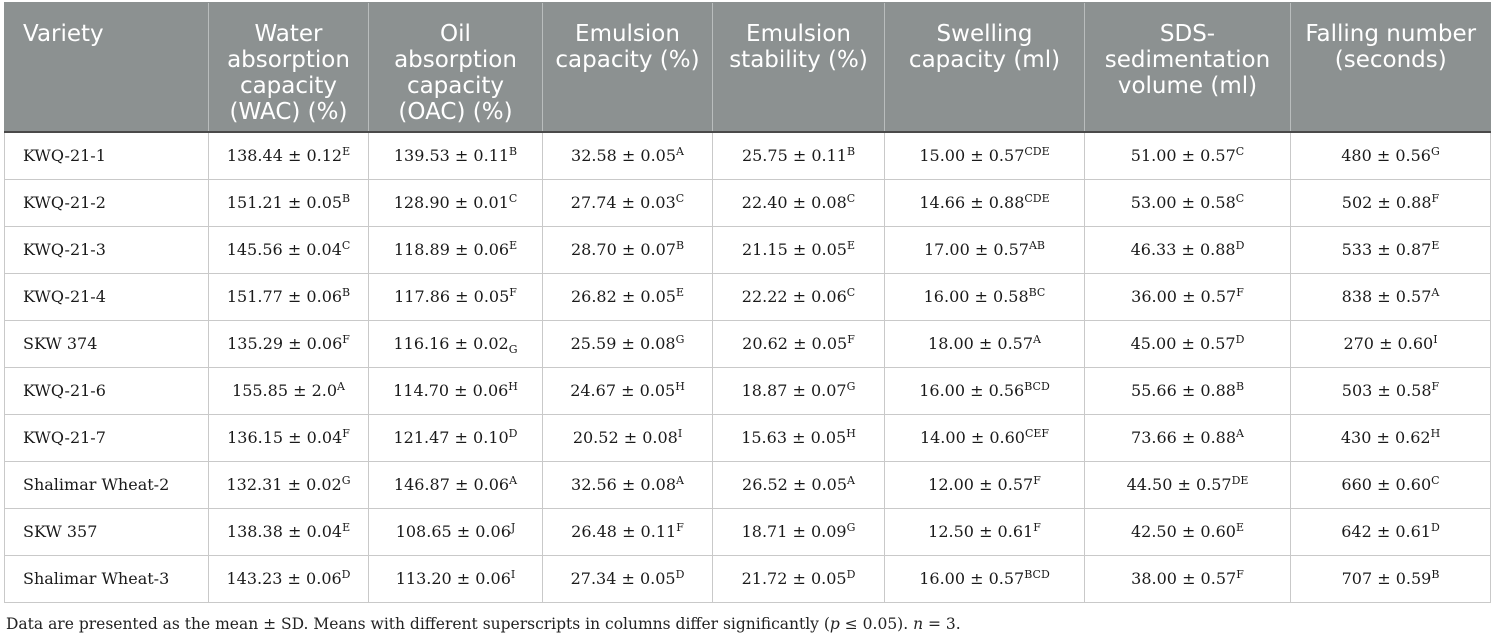 The width and height of the screenshot is (1494, 639). Describe the element at coordinates (972, 578) in the screenshot. I see `cell-value: 16.00 ± 0.57` at that location.